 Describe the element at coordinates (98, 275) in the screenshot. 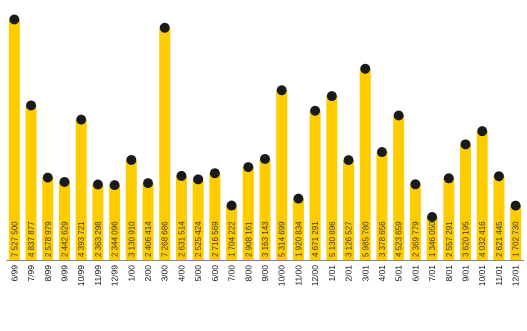

I see `x-tick-label-11/99: 11/99` at that location.